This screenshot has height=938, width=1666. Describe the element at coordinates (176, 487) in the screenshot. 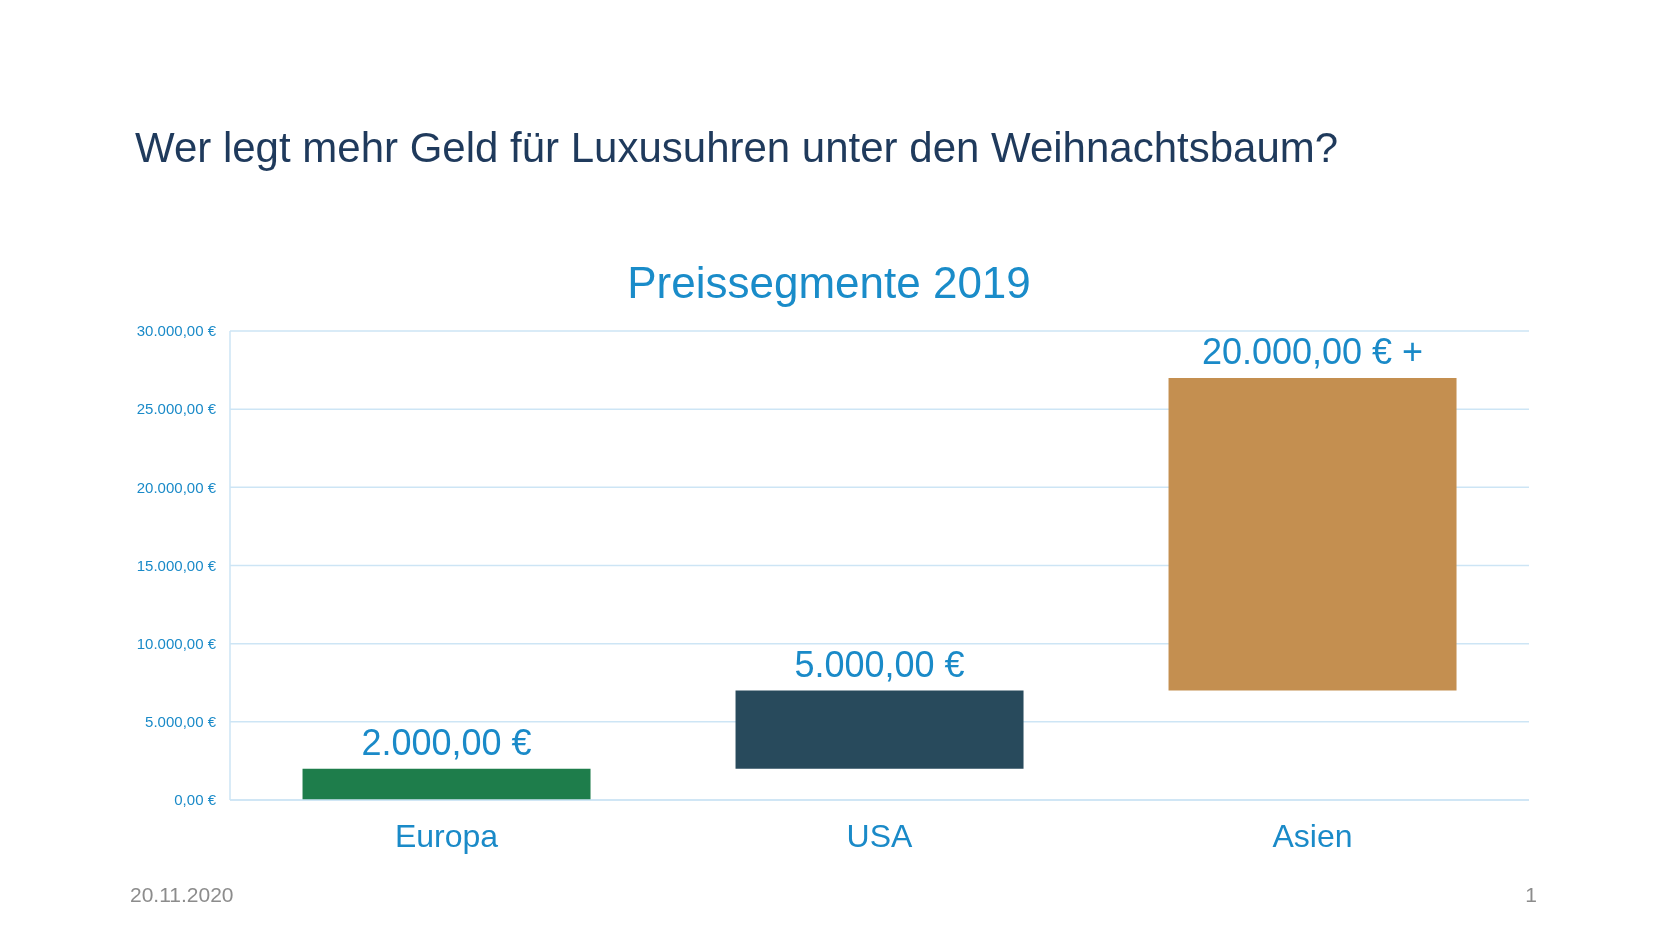

I see `y-tick-label: 20.000,00 €` at that location.